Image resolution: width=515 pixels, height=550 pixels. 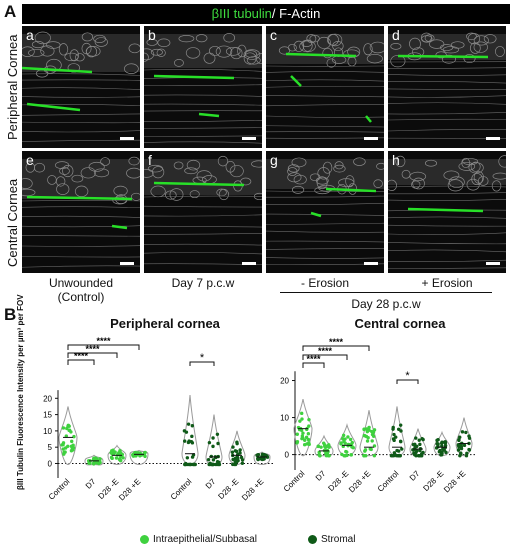 I want to click on legend-stromal: Stromal, so click(x=331, y=539).